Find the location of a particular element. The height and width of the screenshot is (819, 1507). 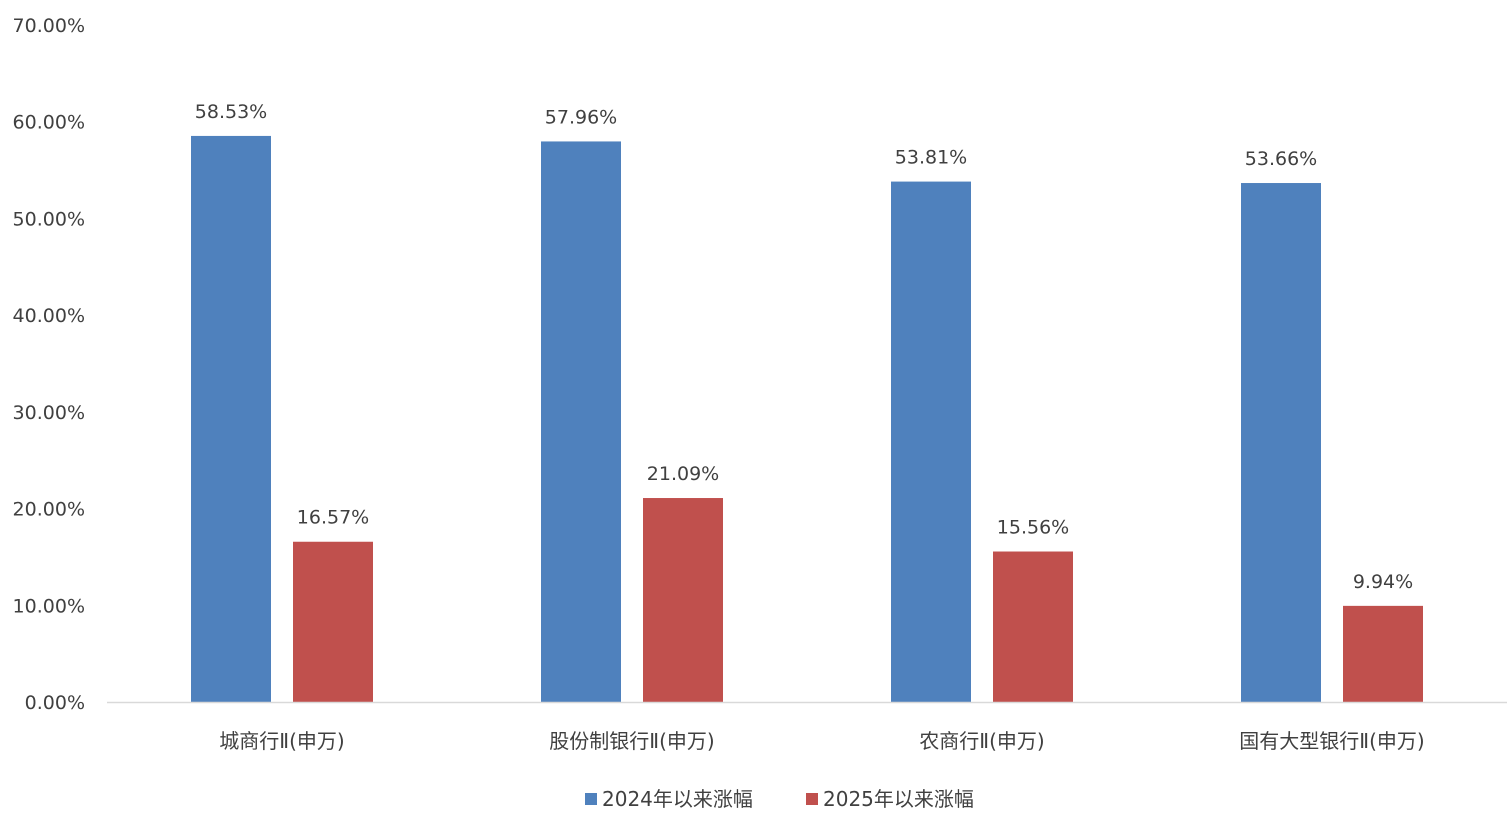

x-category-label: 农商行Ⅱ(申万) is located at coordinates (981, 741).